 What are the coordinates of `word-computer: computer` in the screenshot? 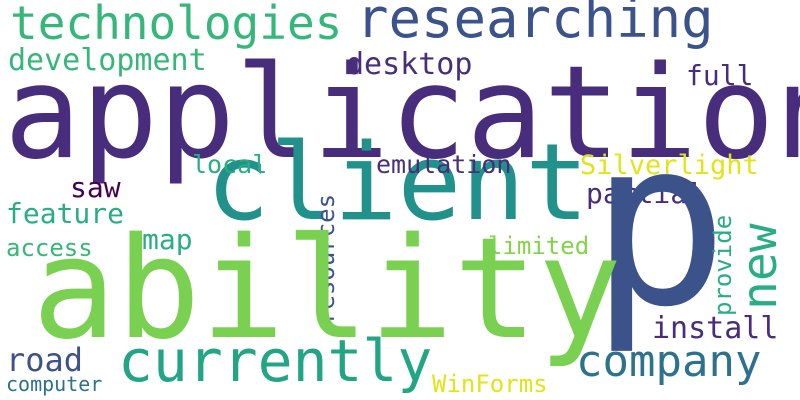 It's located at (54, 384).